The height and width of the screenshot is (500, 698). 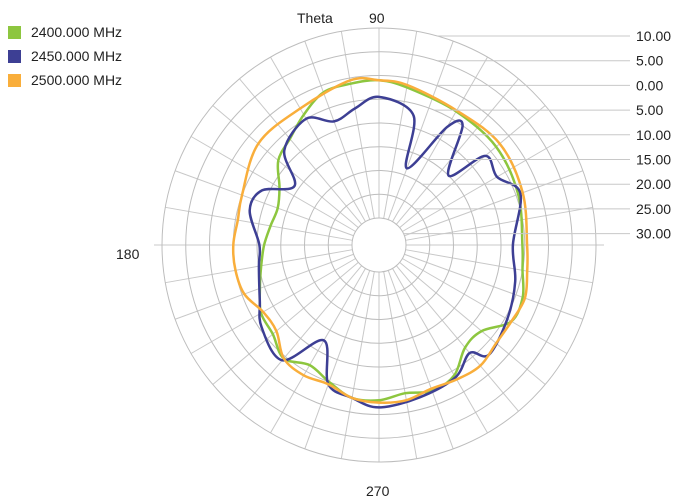 What do you see at coordinates (653, 184) in the screenshot?
I see `radial-tick-label: 20.00` at bounding box center [653, 184].